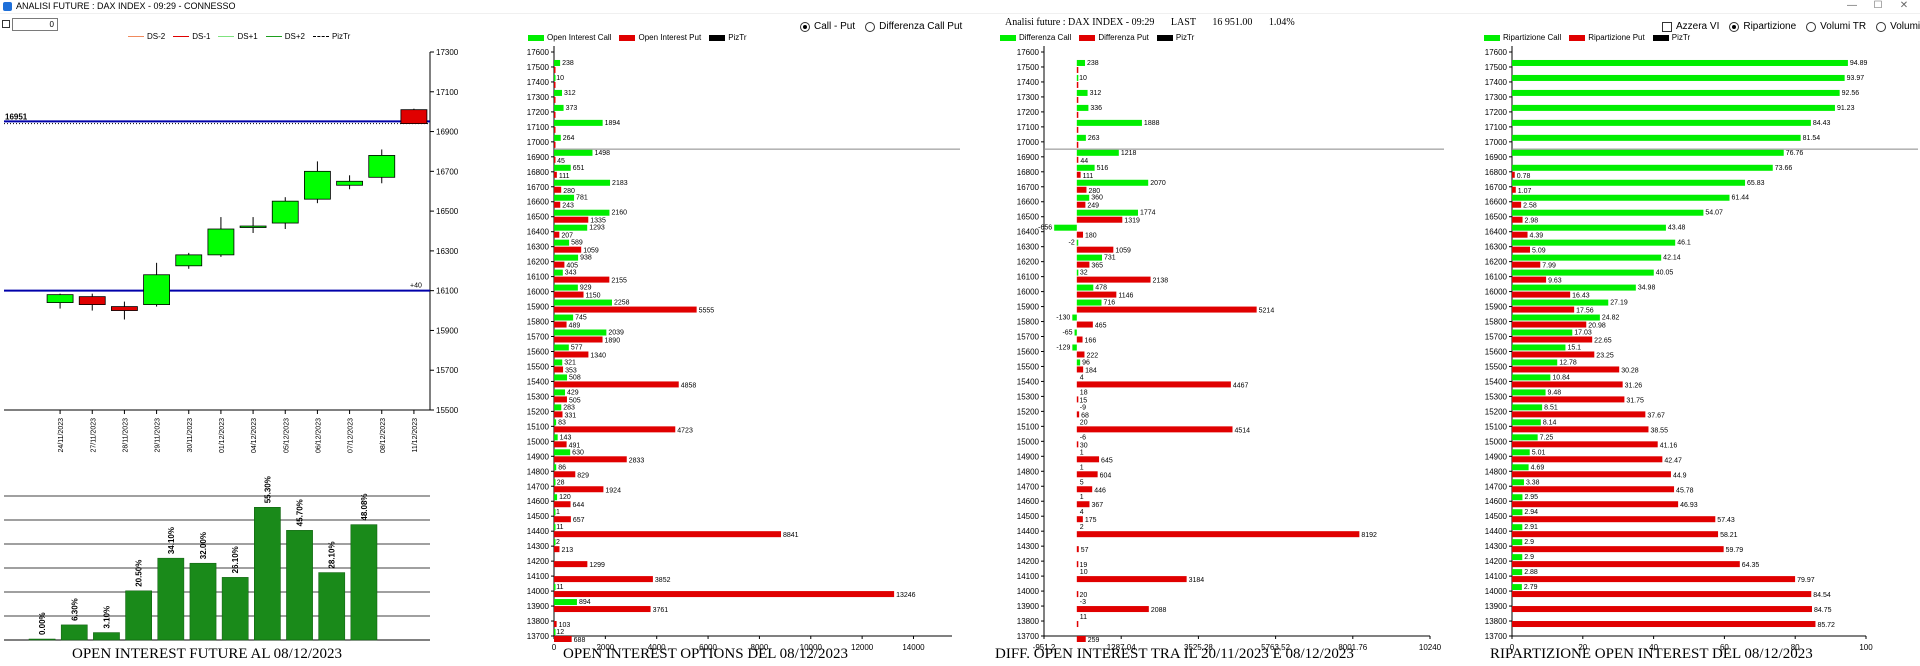  Describe the element at coordinates (685, 430) in the screenshot. I see `put-value-label: 4723` at that location.